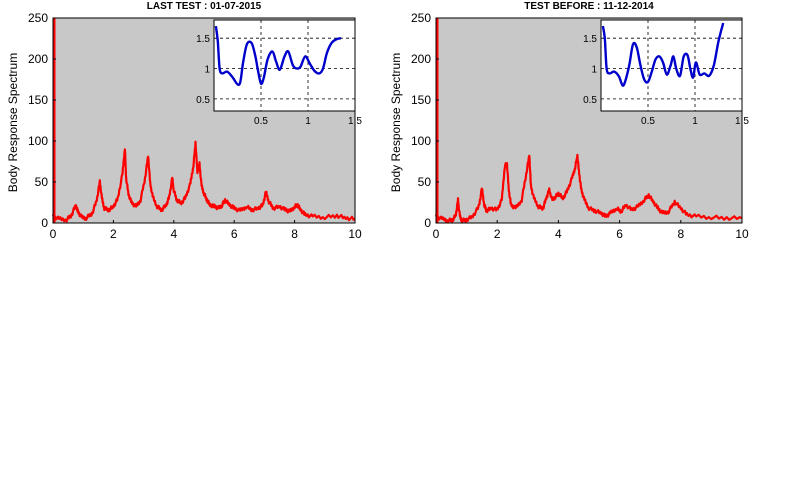 This screenshot has width=792, height=500. I want to click on inset-area, so click(284, 65).